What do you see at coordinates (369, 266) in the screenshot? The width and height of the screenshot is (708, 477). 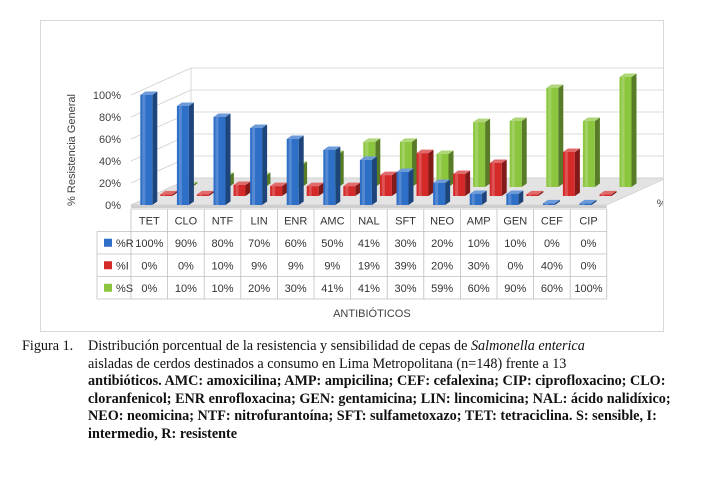 I see `data-label: 19%` at bounding box center [369, 266].